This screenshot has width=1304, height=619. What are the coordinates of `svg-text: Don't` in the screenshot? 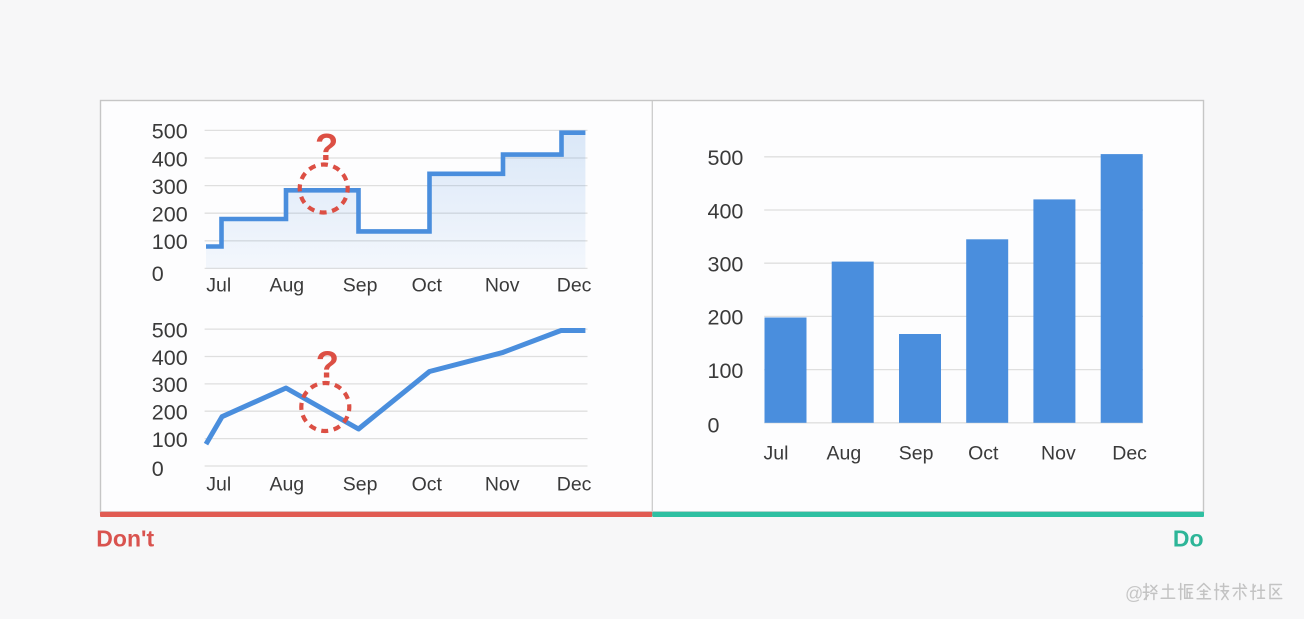 It's located at (125, 539).